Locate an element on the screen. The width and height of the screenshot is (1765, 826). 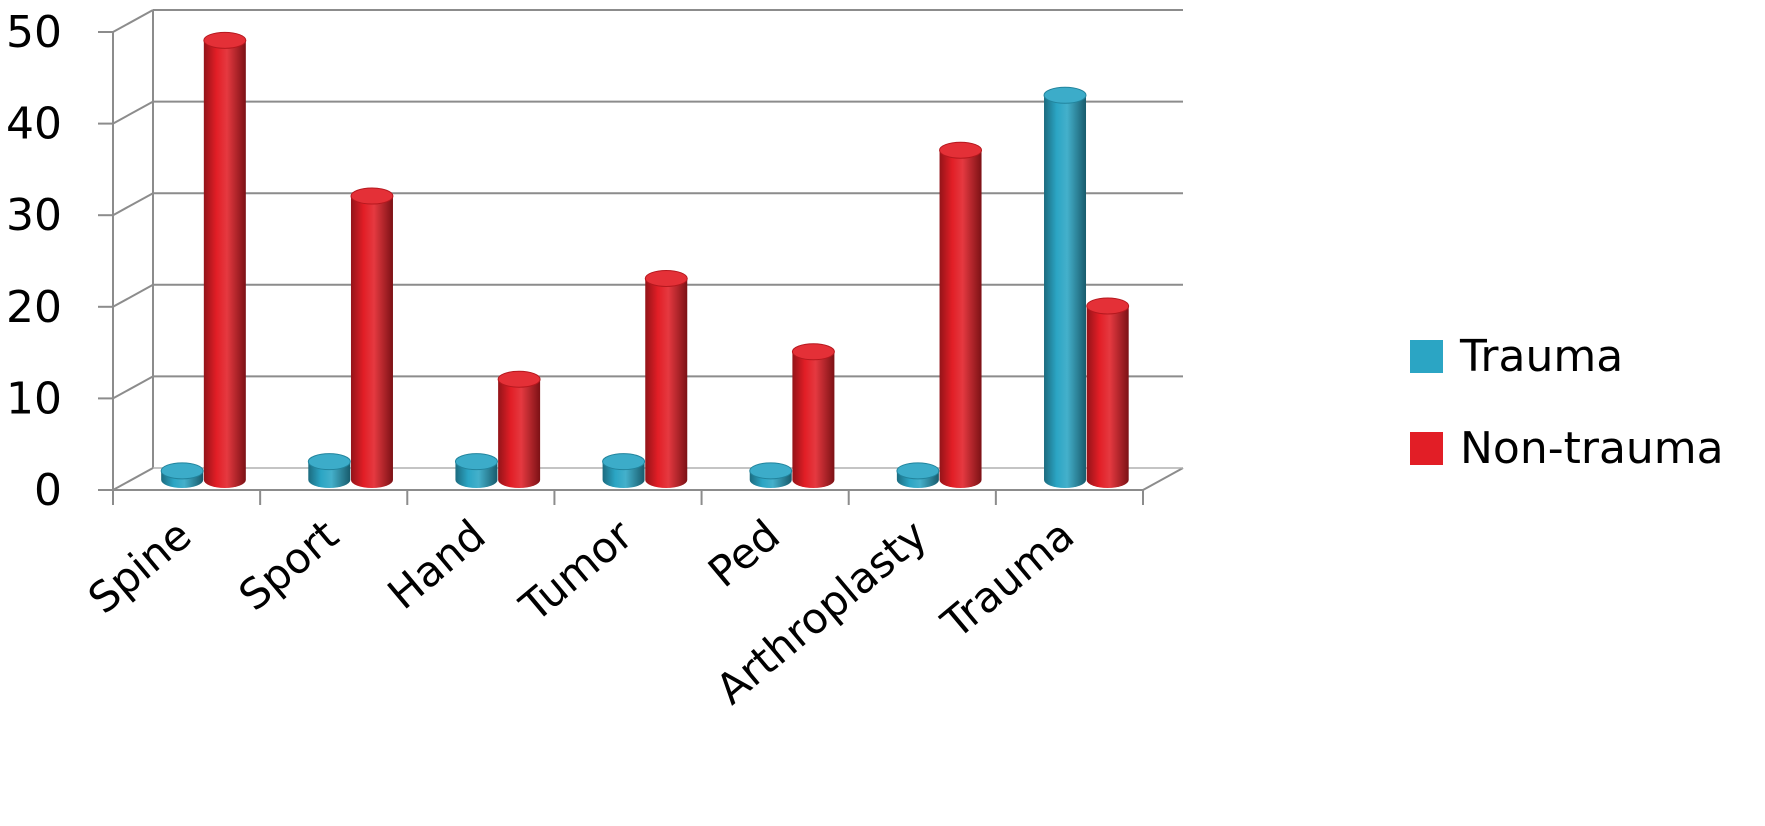
x-category-label: Hand is located at coordinates (436, 564).